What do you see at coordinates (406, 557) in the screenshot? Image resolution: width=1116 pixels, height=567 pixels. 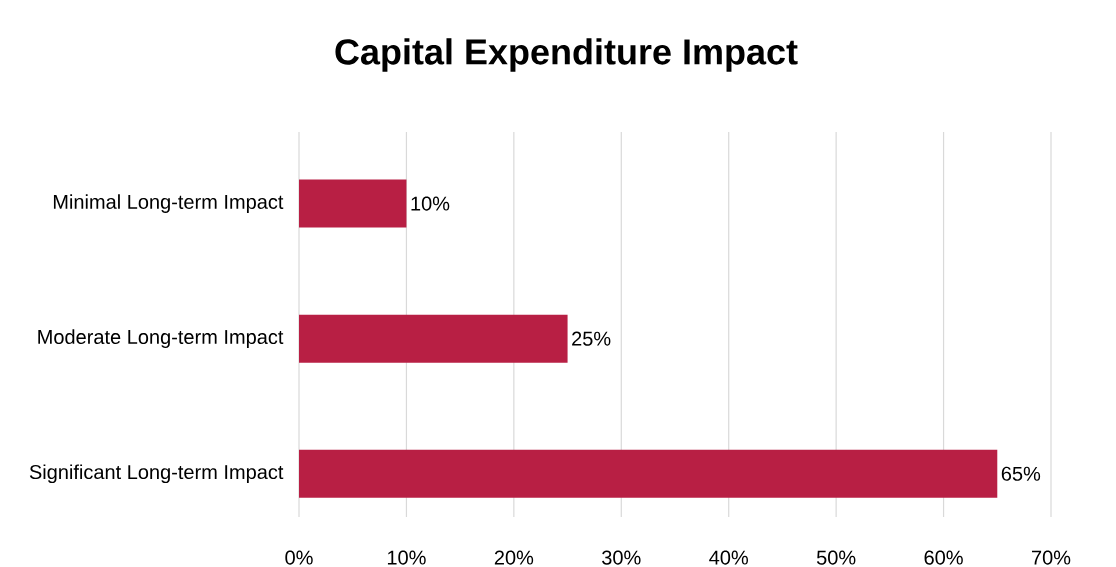 I see `x-tick-label: 10%` at bounding box center [406, 557].